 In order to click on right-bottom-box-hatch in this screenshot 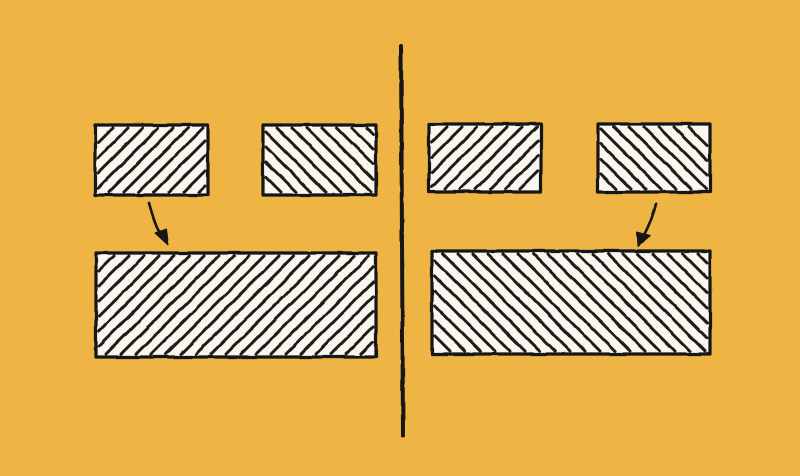, I will do `click(571, 302)`.